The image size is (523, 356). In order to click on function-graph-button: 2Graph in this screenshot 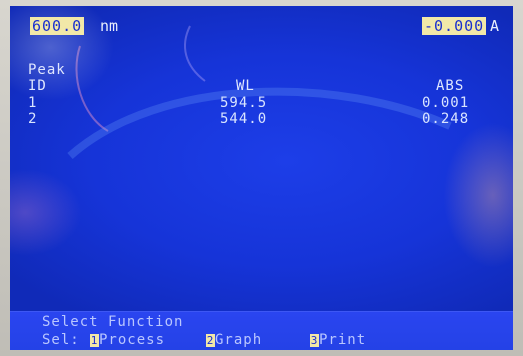, I will do `click(234, 340)`.